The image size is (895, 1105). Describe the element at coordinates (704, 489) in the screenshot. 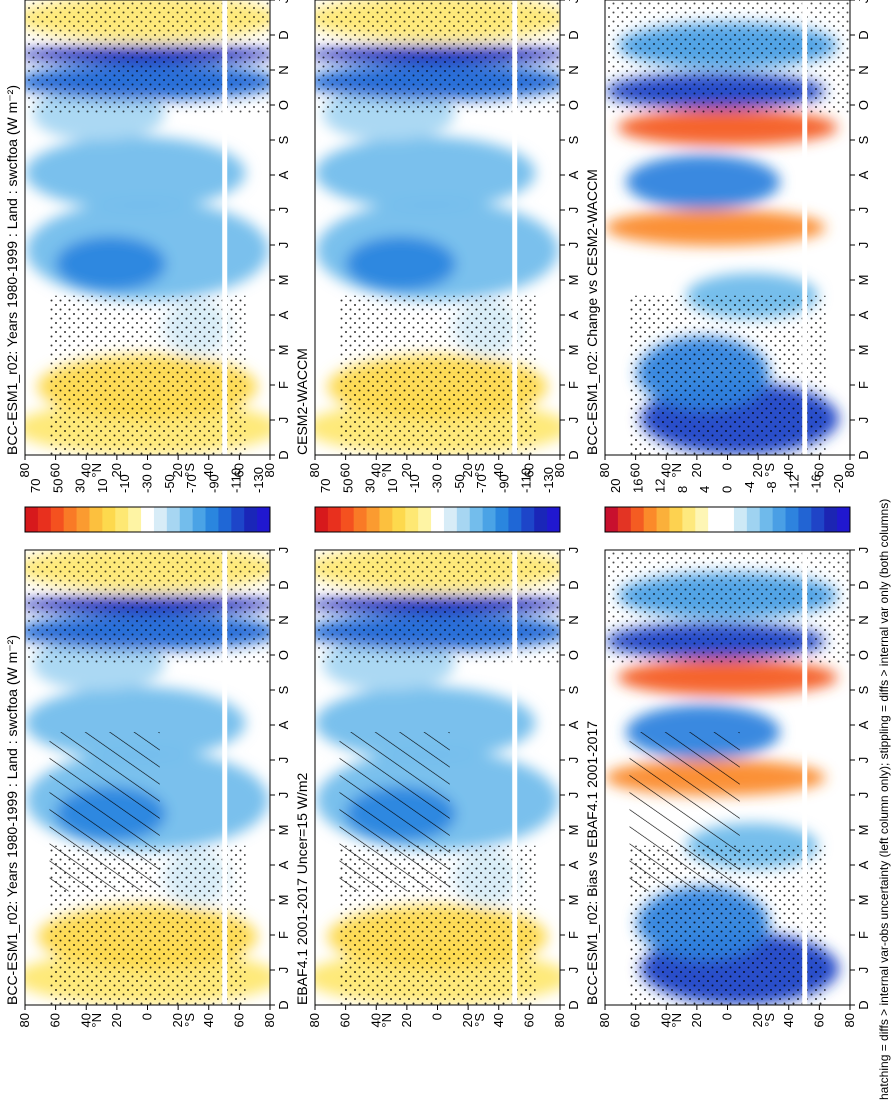

I see `colorbar-label: 4` at that location.